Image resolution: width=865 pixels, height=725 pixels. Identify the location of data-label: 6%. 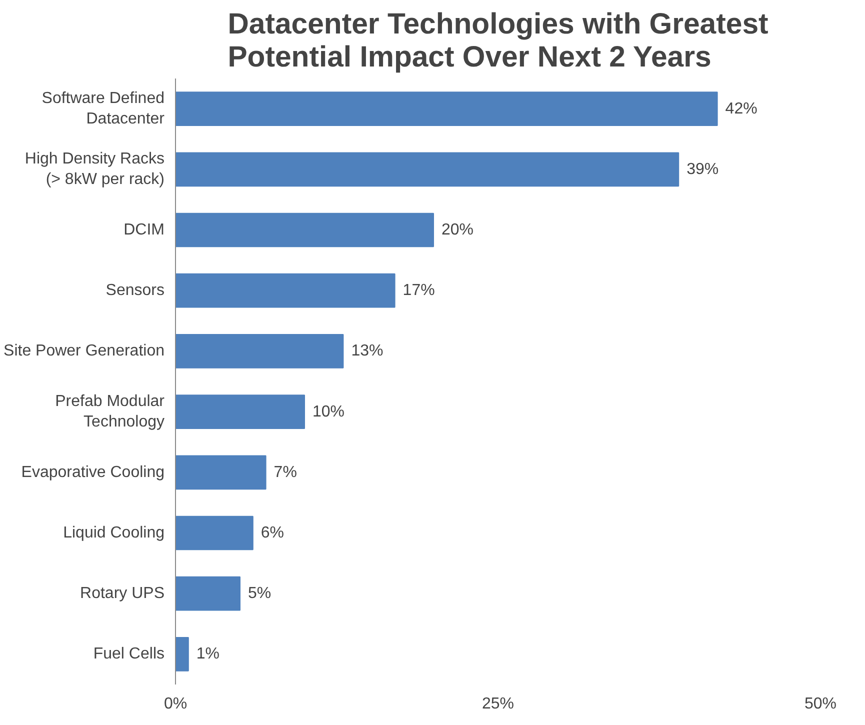
(272, 533).